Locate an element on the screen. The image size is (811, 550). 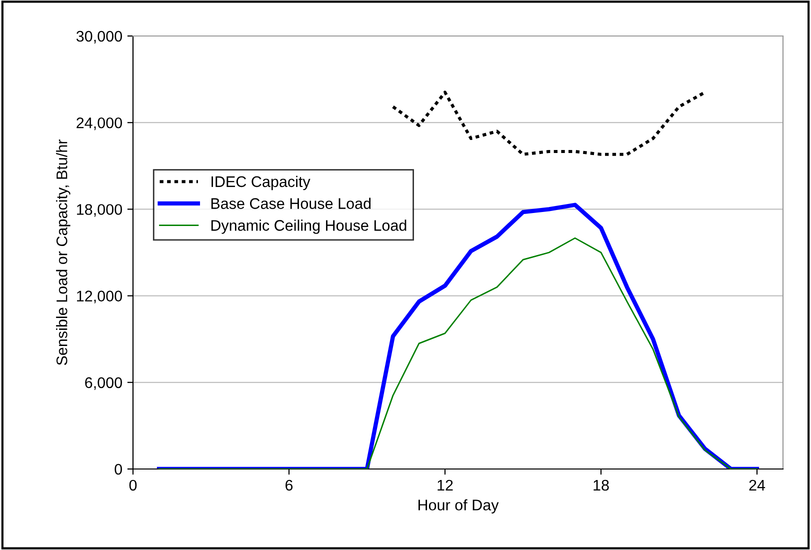
y-tick-label: 6,000 is located at coordinates (103, 383).